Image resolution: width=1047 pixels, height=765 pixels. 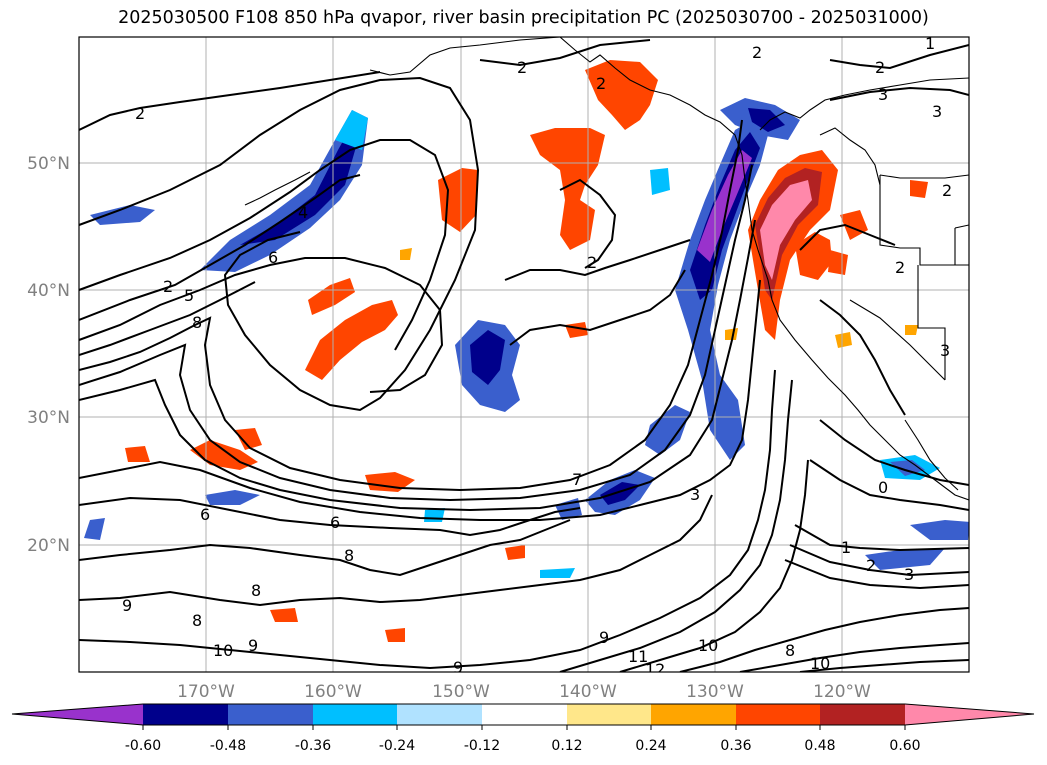 What do you see at coordinates (48, 546) in the screenshot?
I see `lat-label: 20°N` at bounding box center [48, 546].